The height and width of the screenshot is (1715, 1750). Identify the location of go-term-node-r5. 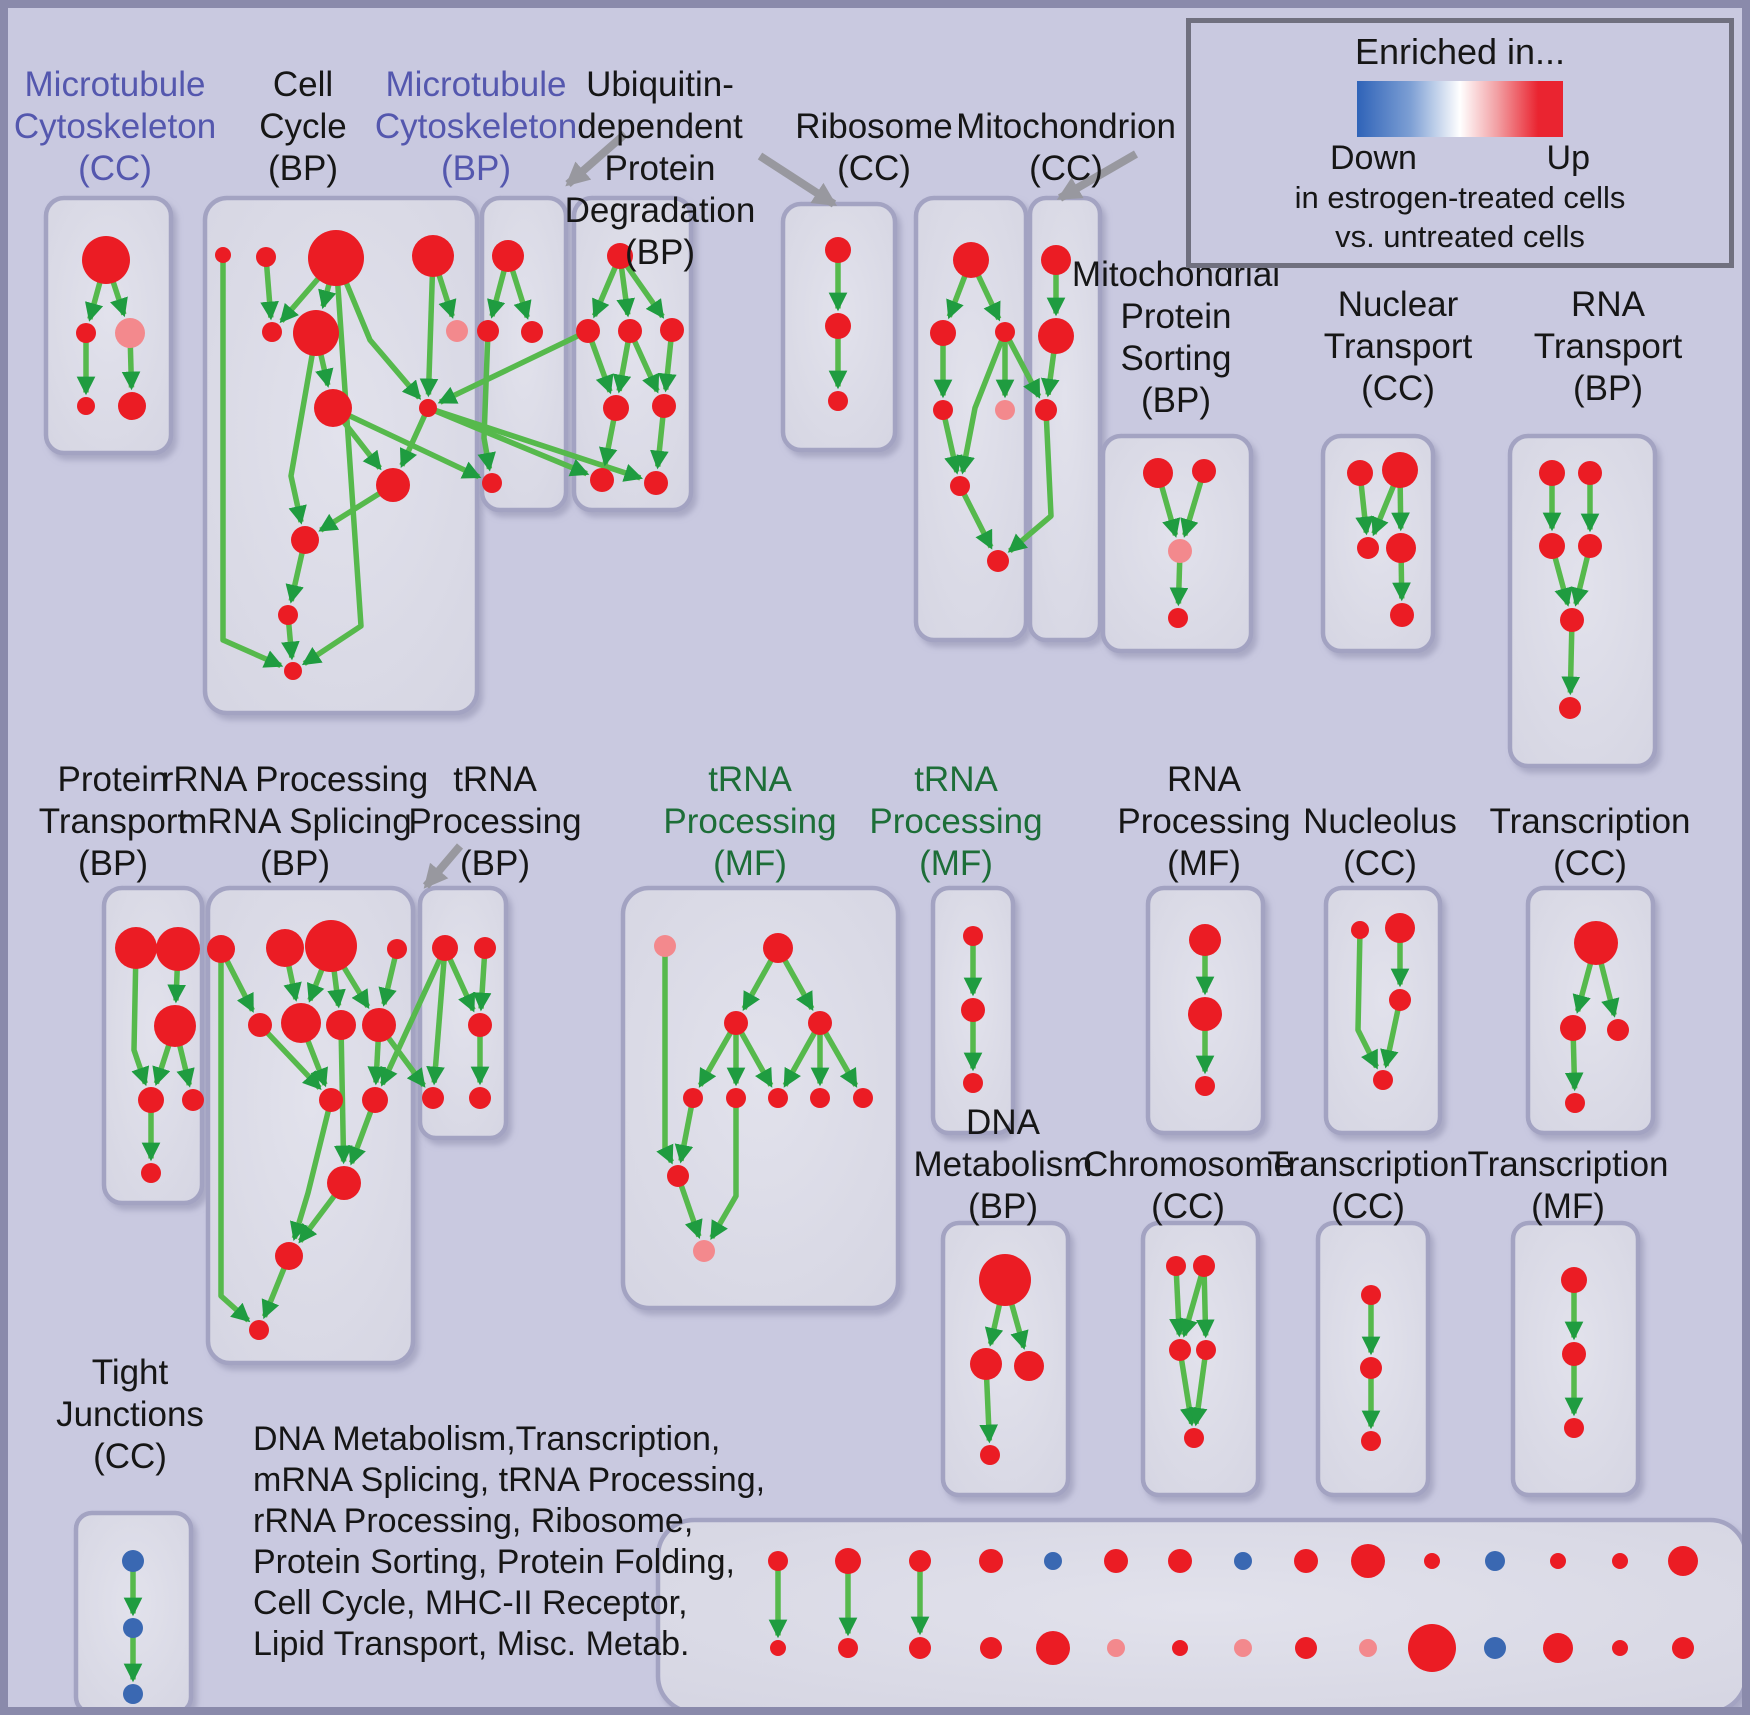
(1005, 410).